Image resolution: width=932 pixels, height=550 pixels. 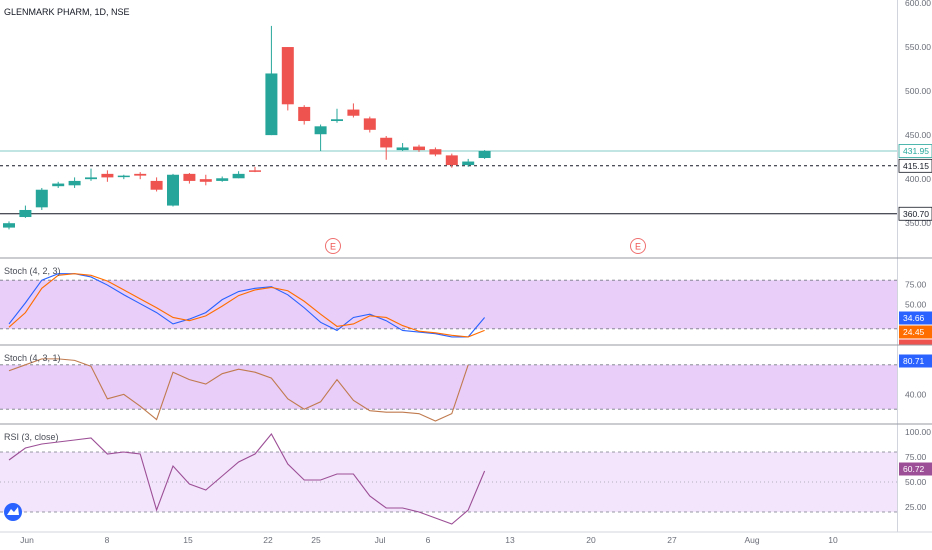 I want to click on price-tags: 431.95 415.15 360.70, so click(x=915, y=182).